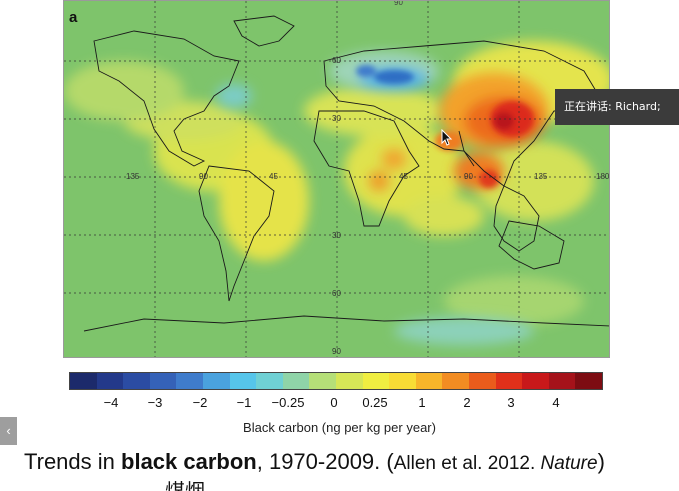  Describe the element at coordinates (200, 402) in the screenshot. I see `colorbar-tick-label: −2` at that location.